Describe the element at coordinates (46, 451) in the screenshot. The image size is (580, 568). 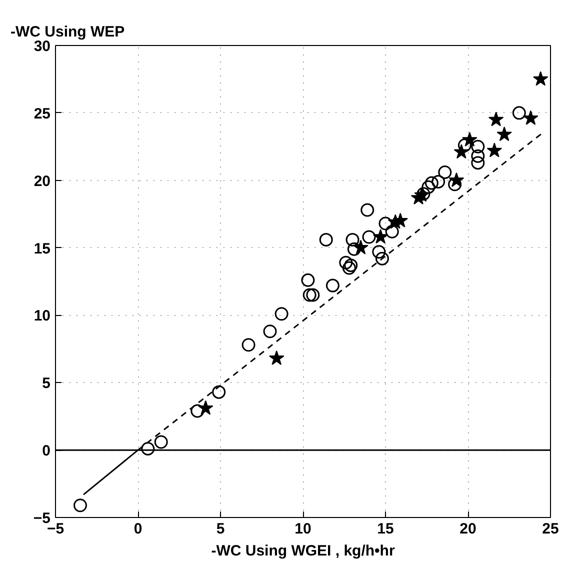
I see `y-tick-label: 0` at that location.